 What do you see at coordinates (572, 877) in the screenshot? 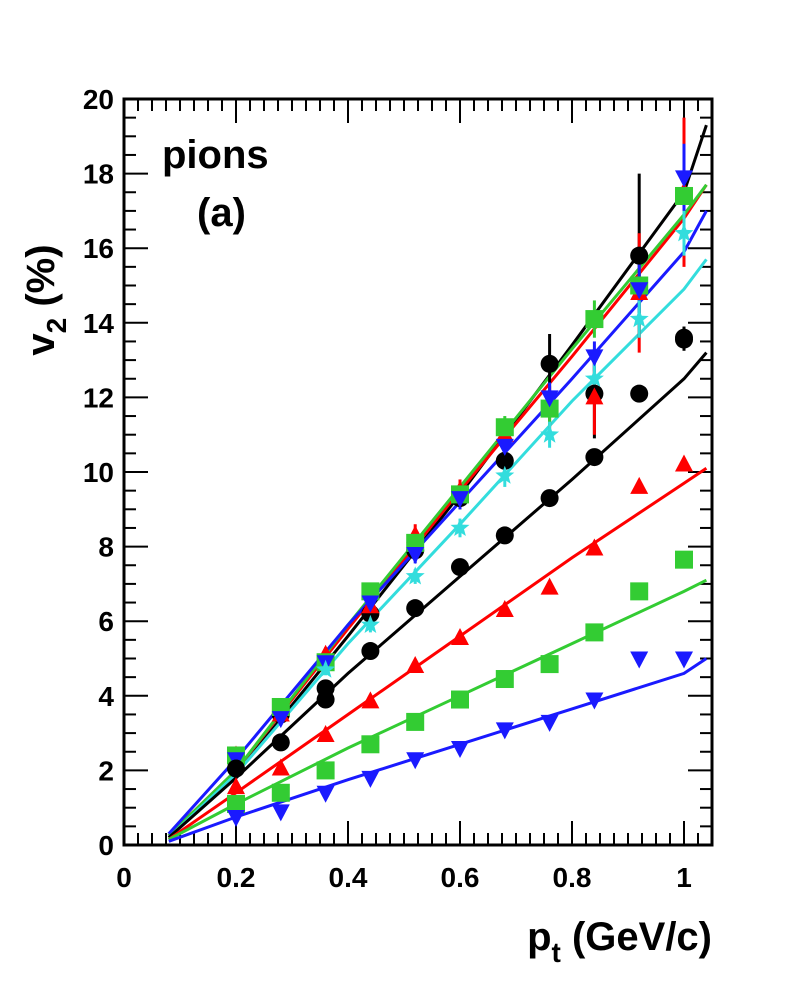
I see `x-tick-label: 0.8` at bounding box center [572, 877].